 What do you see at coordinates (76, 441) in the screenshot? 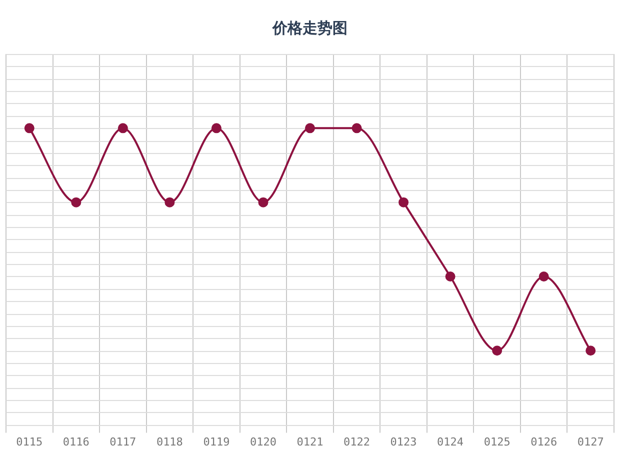
I see `x-tick-label: 0116` at bounding box center [76, 441].